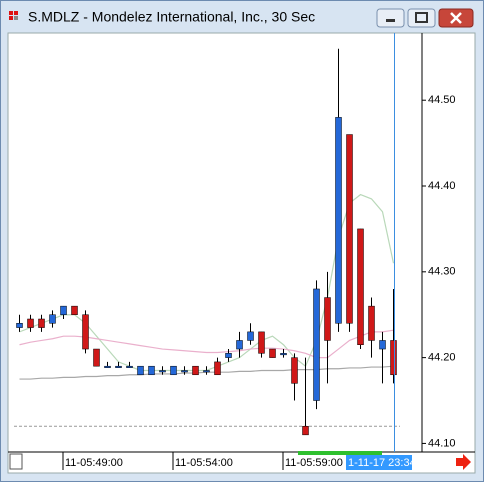 This screenshot has height=482, width=484. I want to click on y-tick-label: 44.50, so click(442, 100).